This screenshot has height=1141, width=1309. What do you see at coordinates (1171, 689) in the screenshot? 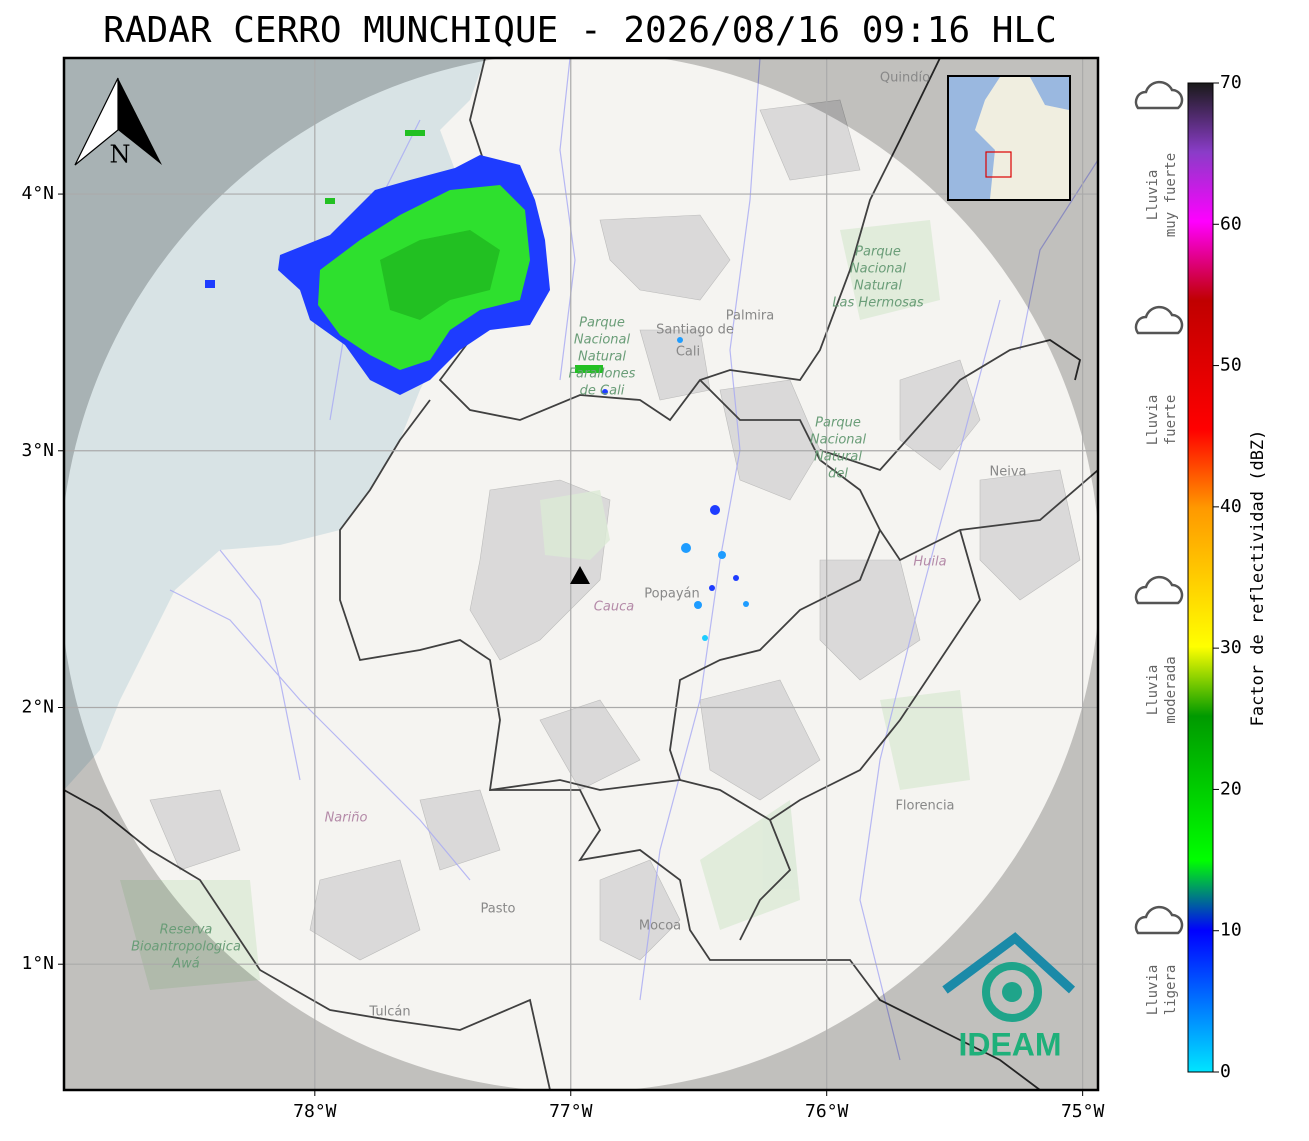
I see `rain-label: moderada` at bounding box center [1171, 689].